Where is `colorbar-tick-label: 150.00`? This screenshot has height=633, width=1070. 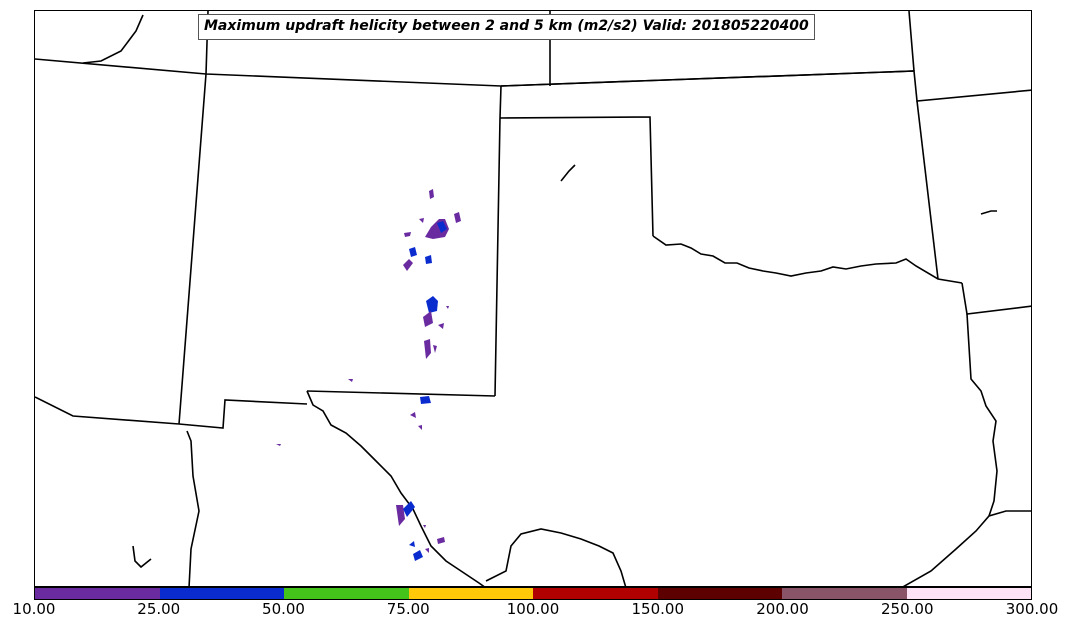
colorbar-tick-label: 150.00 is located at coordinates (658, 609).